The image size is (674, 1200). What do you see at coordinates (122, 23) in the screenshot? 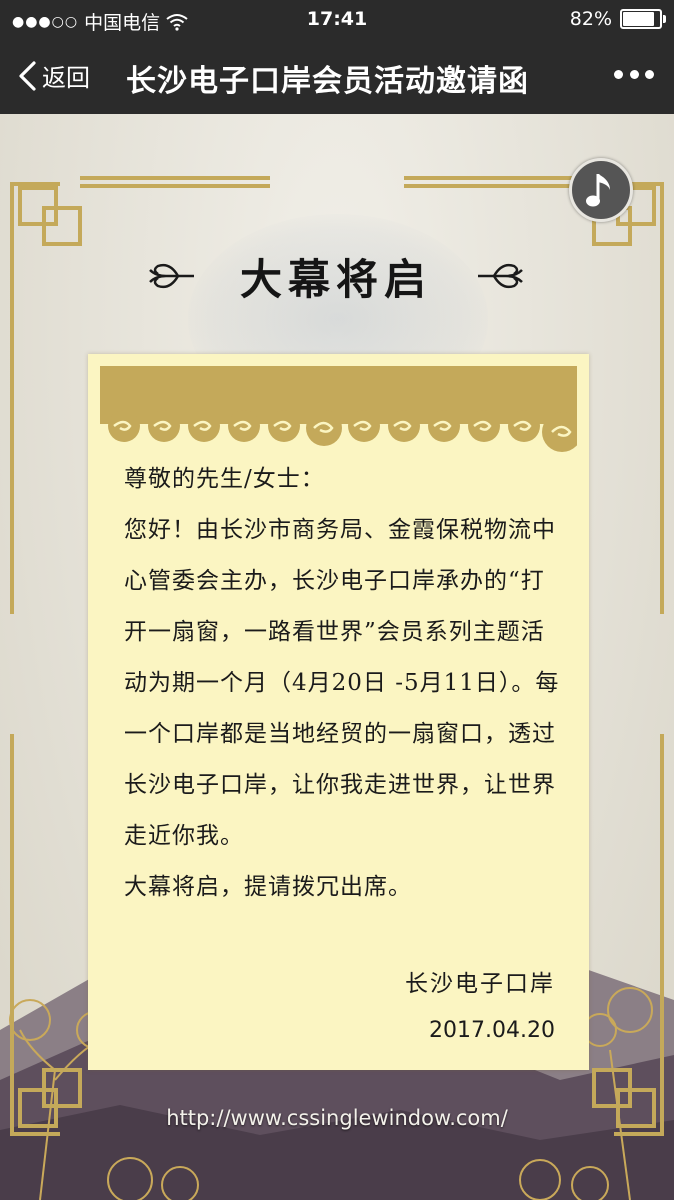
I see `carrier-label: 中国电信` at bounding box center [122, 23].